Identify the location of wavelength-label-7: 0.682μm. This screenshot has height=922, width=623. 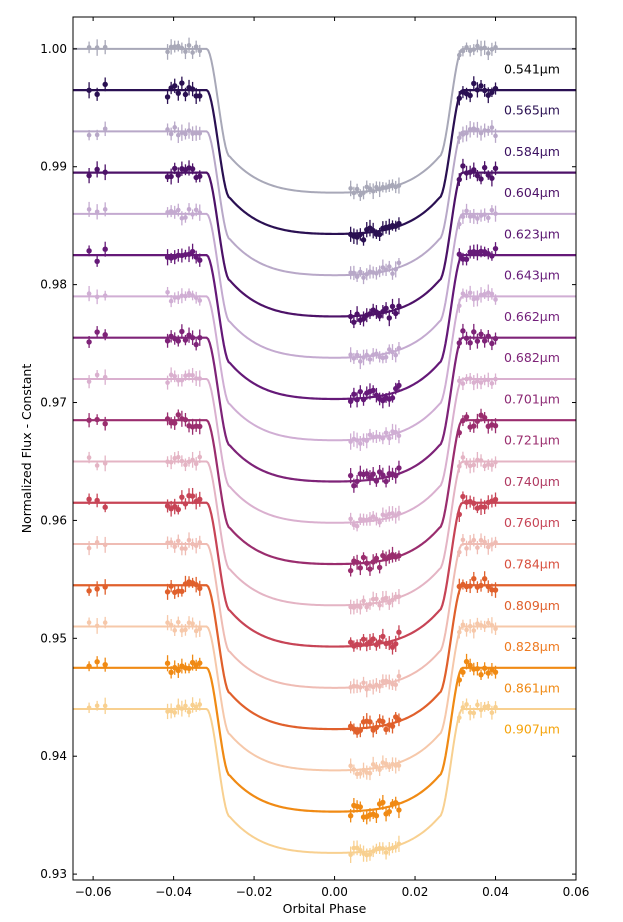
(532, 357).